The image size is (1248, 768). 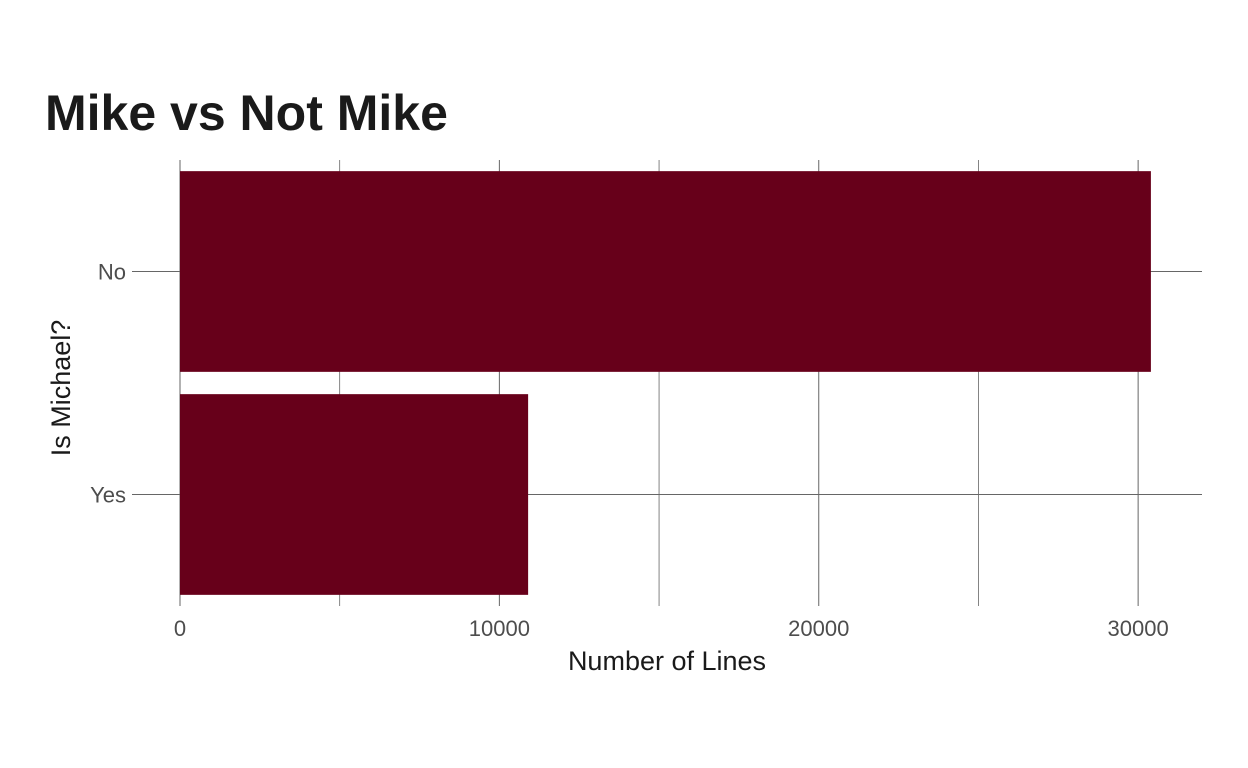 I want to click on y-tick-labels: No Yes, so click(x=108, y=384).